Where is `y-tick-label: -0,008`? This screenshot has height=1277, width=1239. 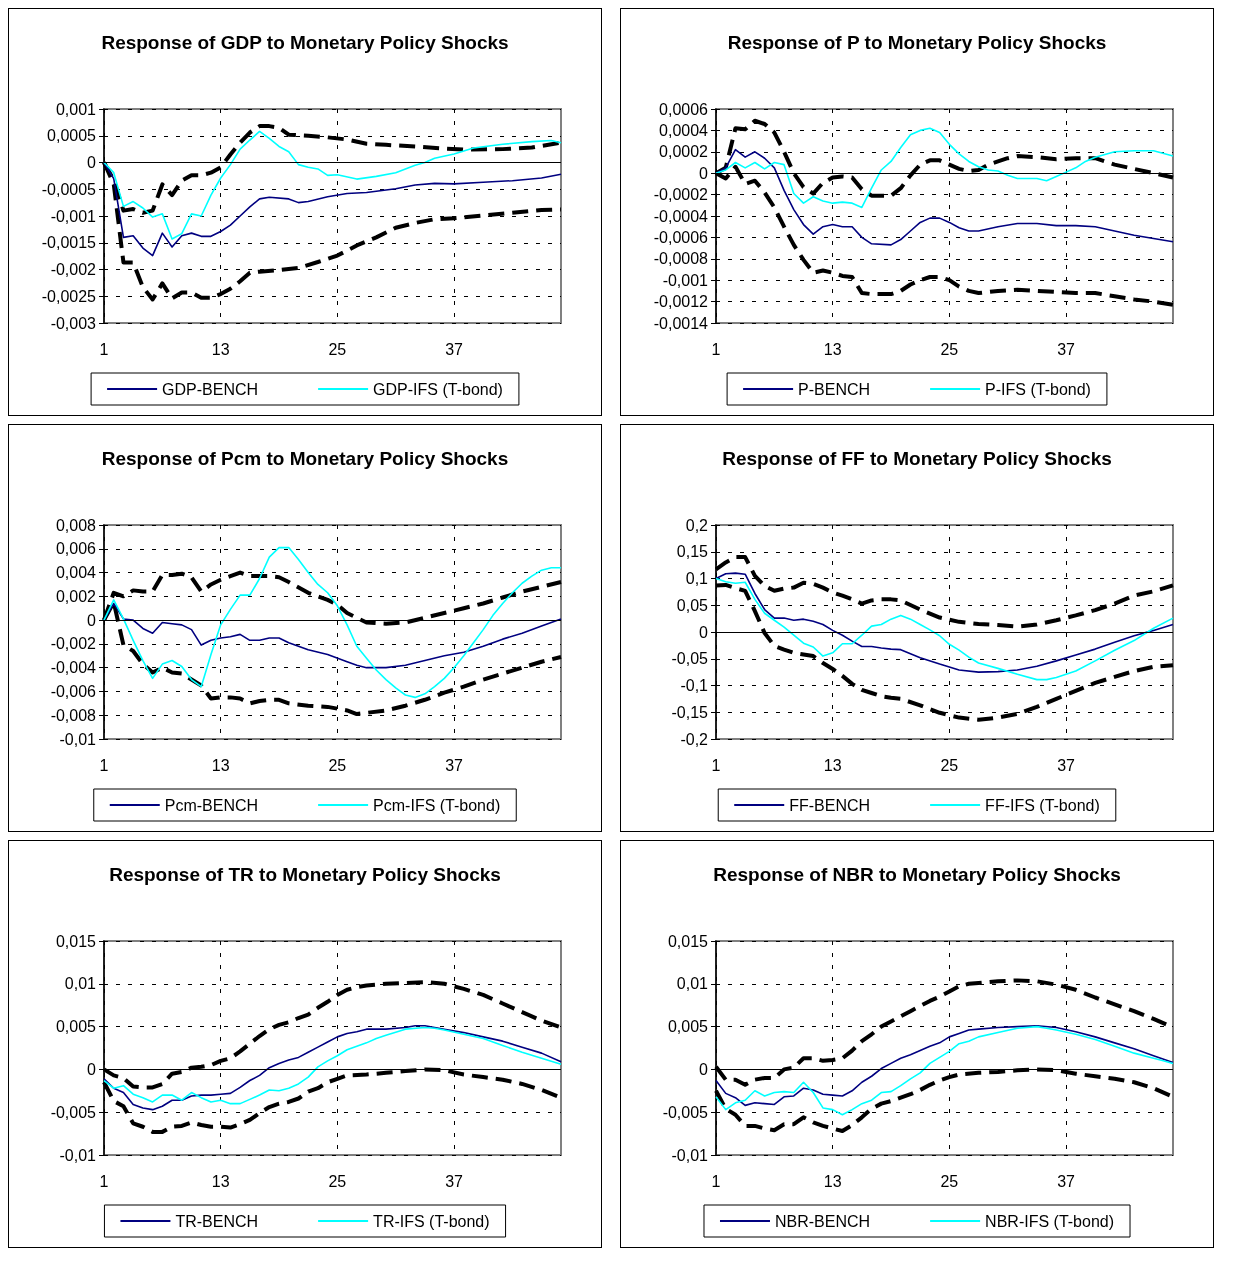 y-tick-label: -0,008 is located at coordinates (73, 715).